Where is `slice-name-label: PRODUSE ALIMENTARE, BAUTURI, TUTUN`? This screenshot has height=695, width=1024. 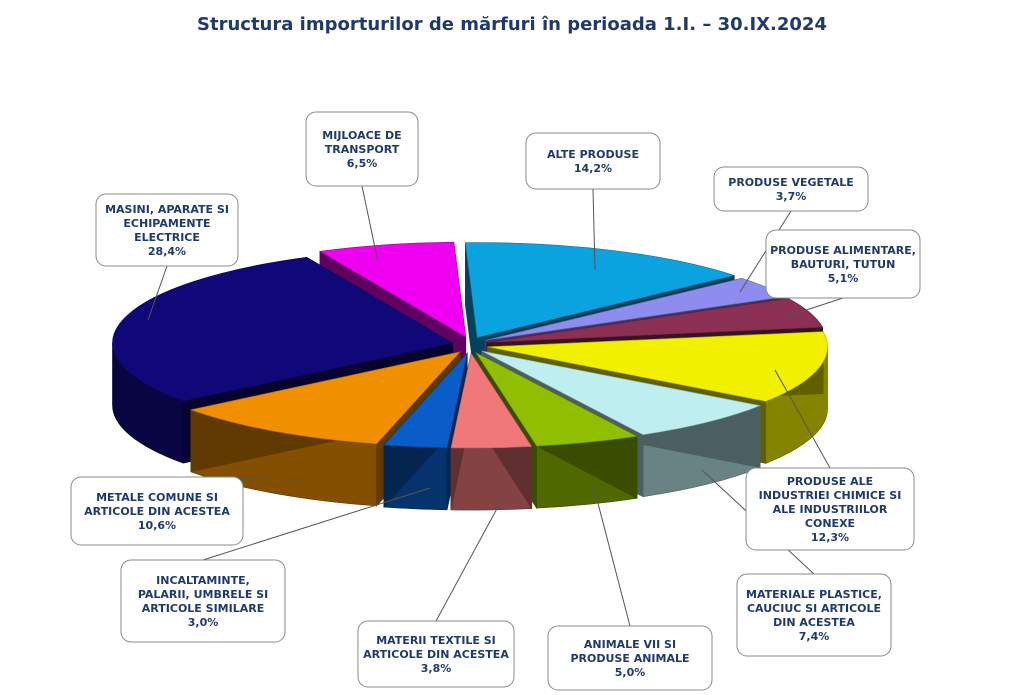
slice-name-label: PRODUSE ALIMENTARE, BAUTURI, TUTUN is located at coordinates (843, 257).